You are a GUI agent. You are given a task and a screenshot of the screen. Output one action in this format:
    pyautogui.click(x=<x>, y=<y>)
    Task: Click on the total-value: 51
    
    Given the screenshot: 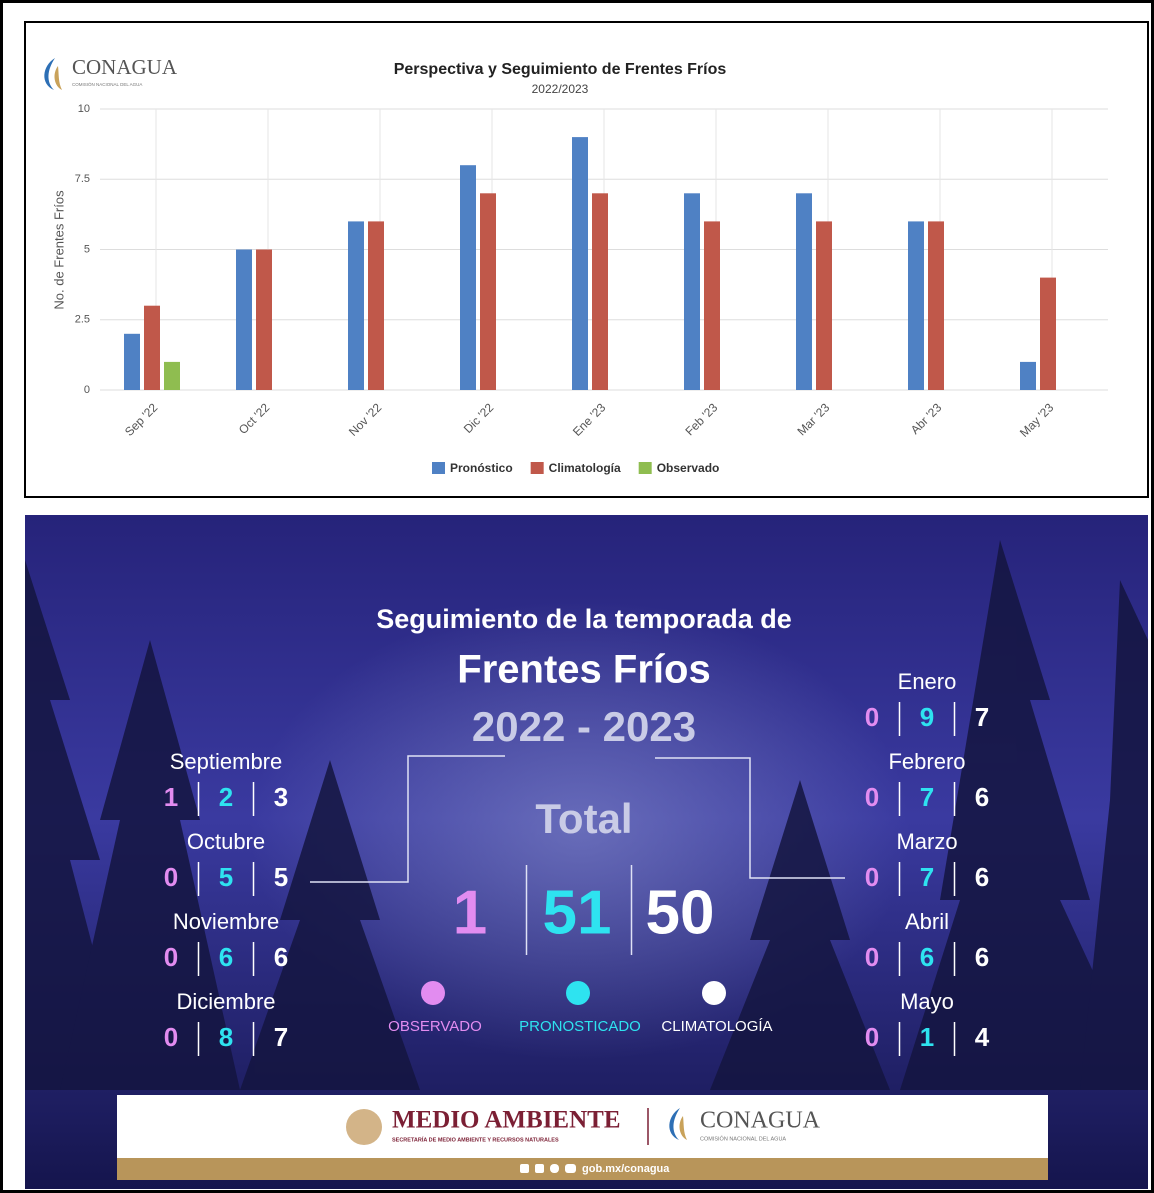 What is the action you would take?
    pyautogui.click(x=577, y=912)
    